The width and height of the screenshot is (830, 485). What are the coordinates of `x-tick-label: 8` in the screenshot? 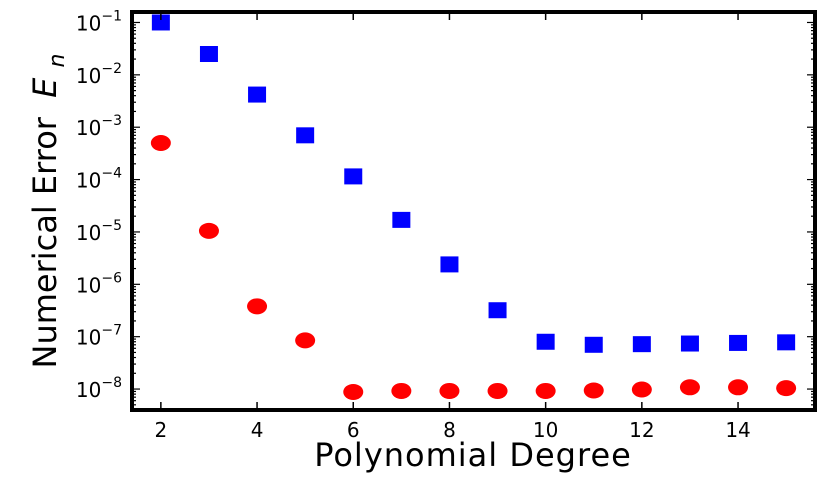 It's located at (449, 430).